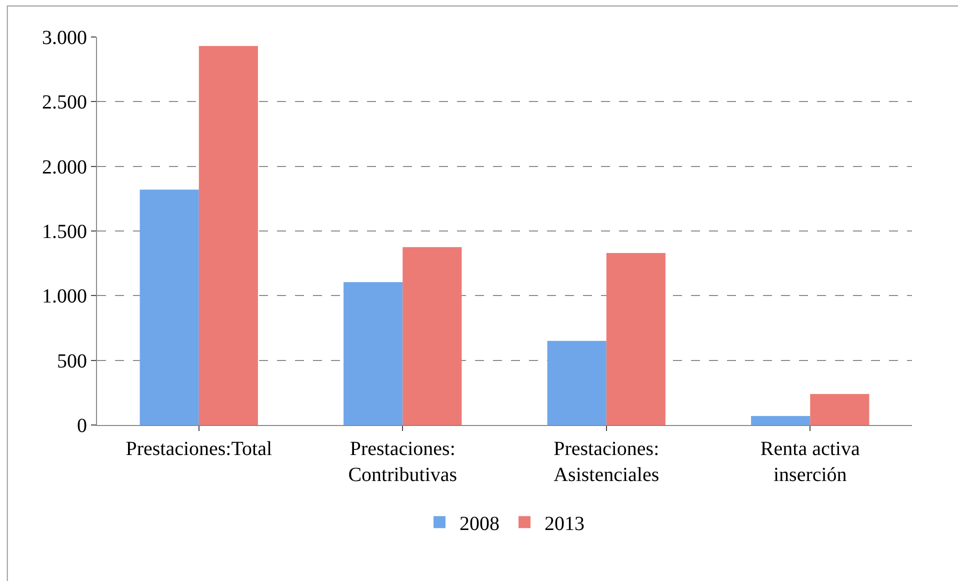 The width and height of the screenshot is (958, 581). I want to click on y-tick-label: 2.000, so click(64, 167).